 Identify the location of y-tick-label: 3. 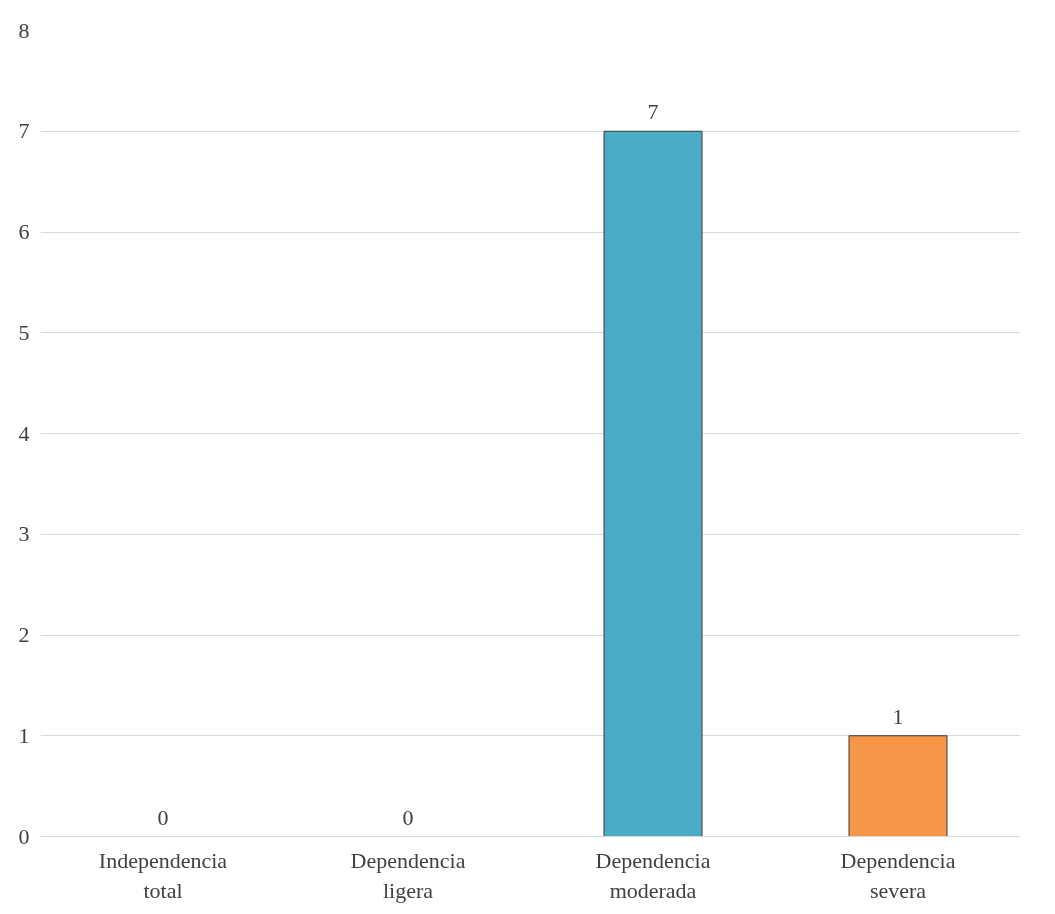
(24, 534).